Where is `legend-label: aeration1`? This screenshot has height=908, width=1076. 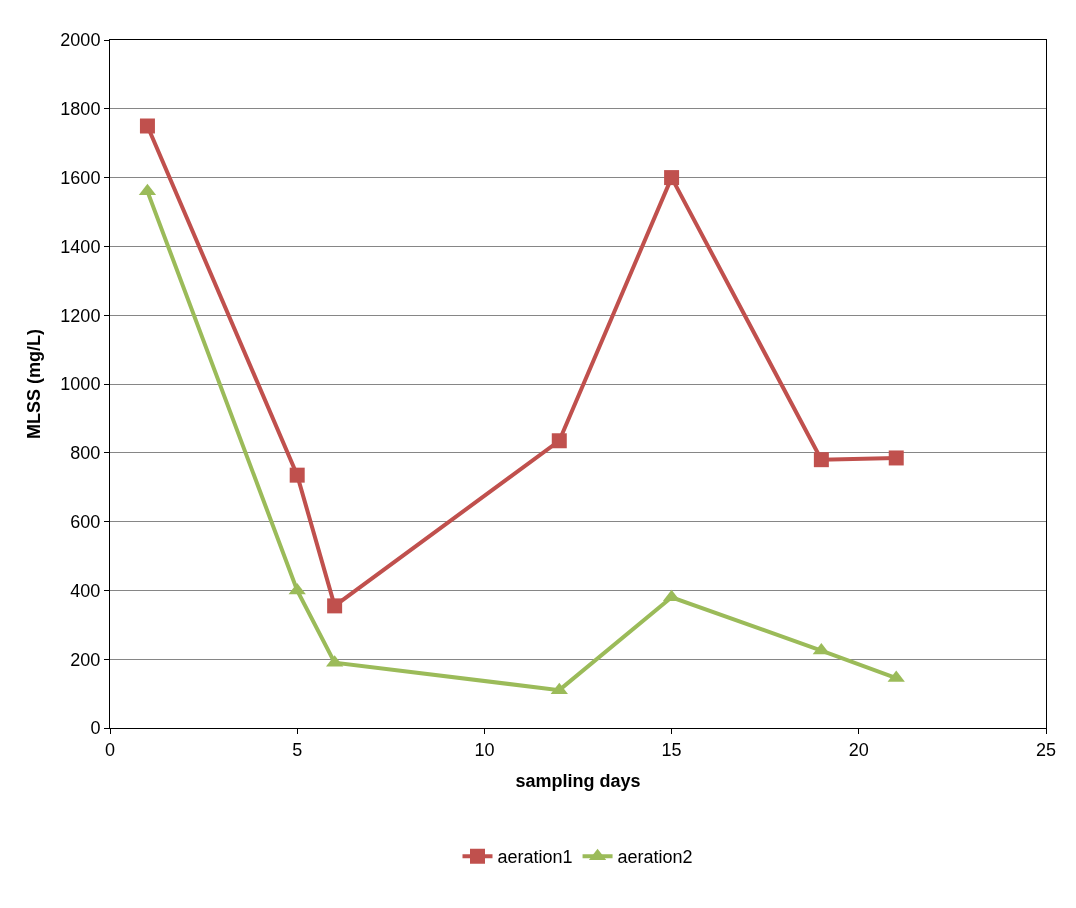 legend-label: aeration1 is located at coordinates (535, 857).